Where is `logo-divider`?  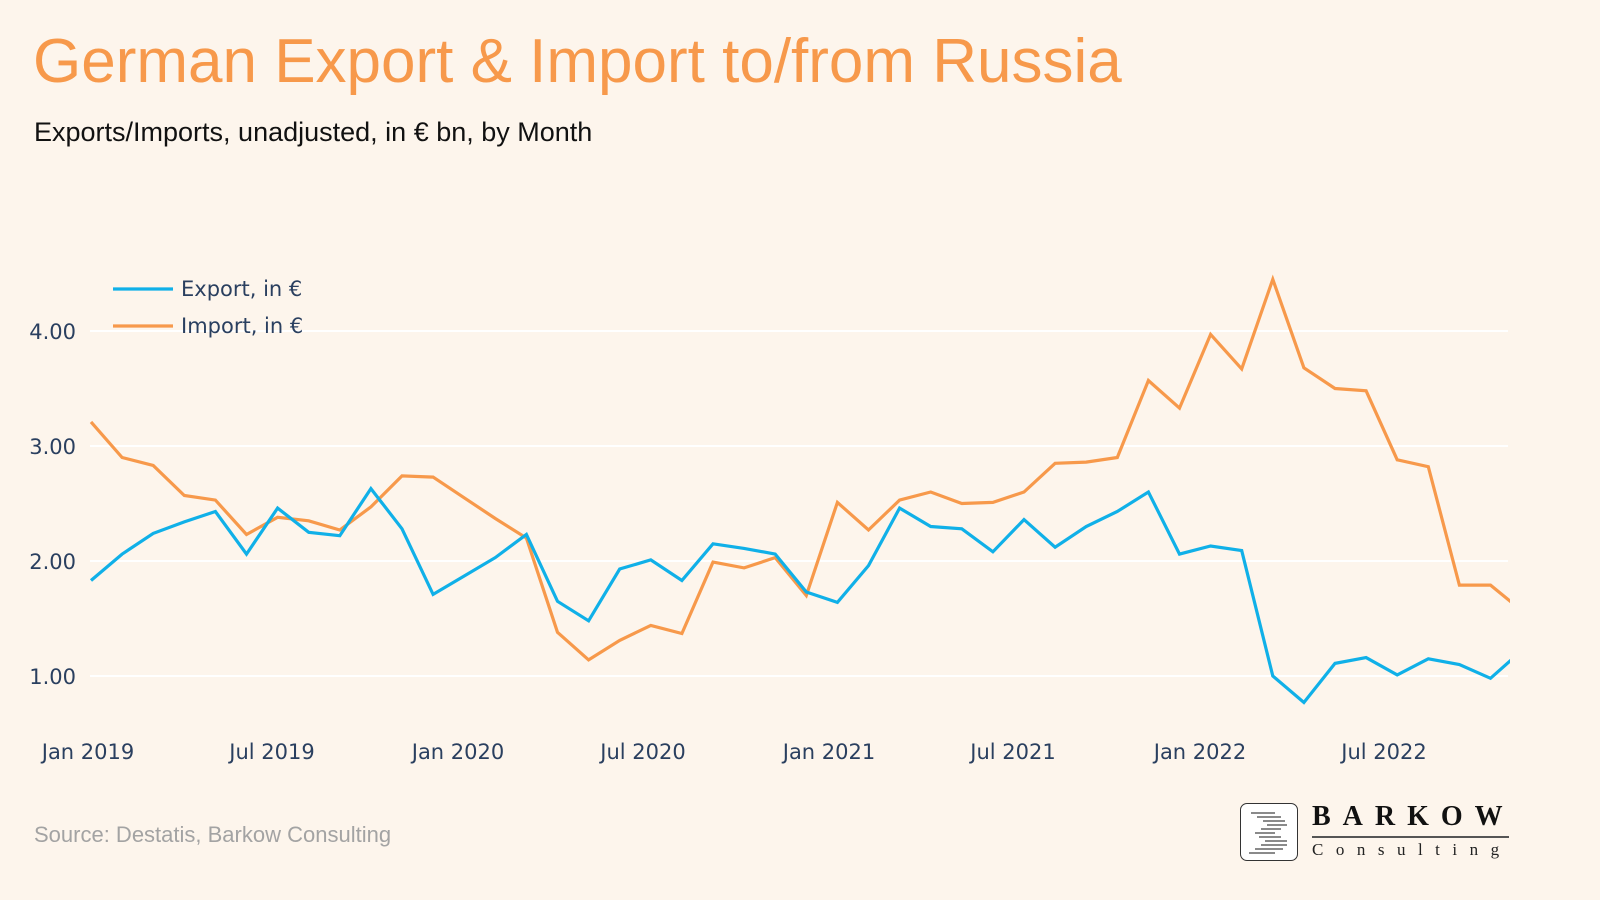
logo-divider is located at coordinates (1410, 837).